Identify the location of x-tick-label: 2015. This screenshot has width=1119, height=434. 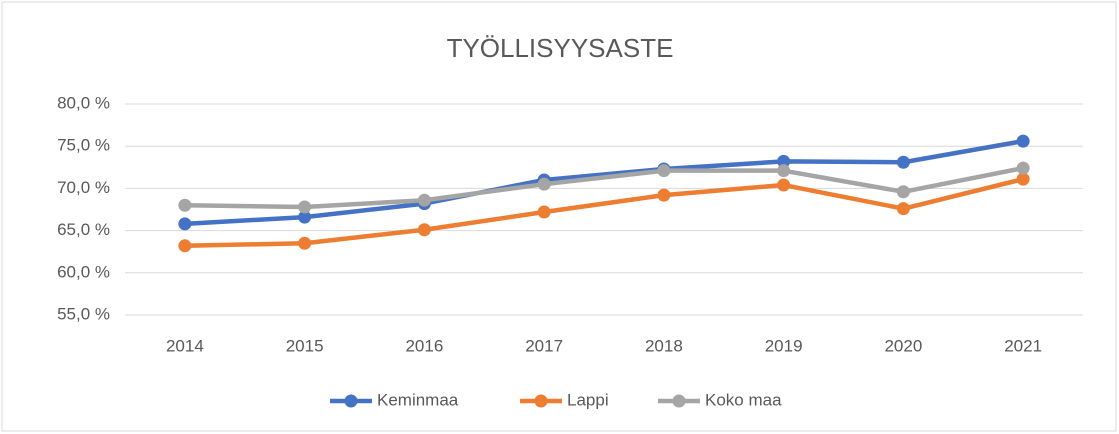
(305, 345).